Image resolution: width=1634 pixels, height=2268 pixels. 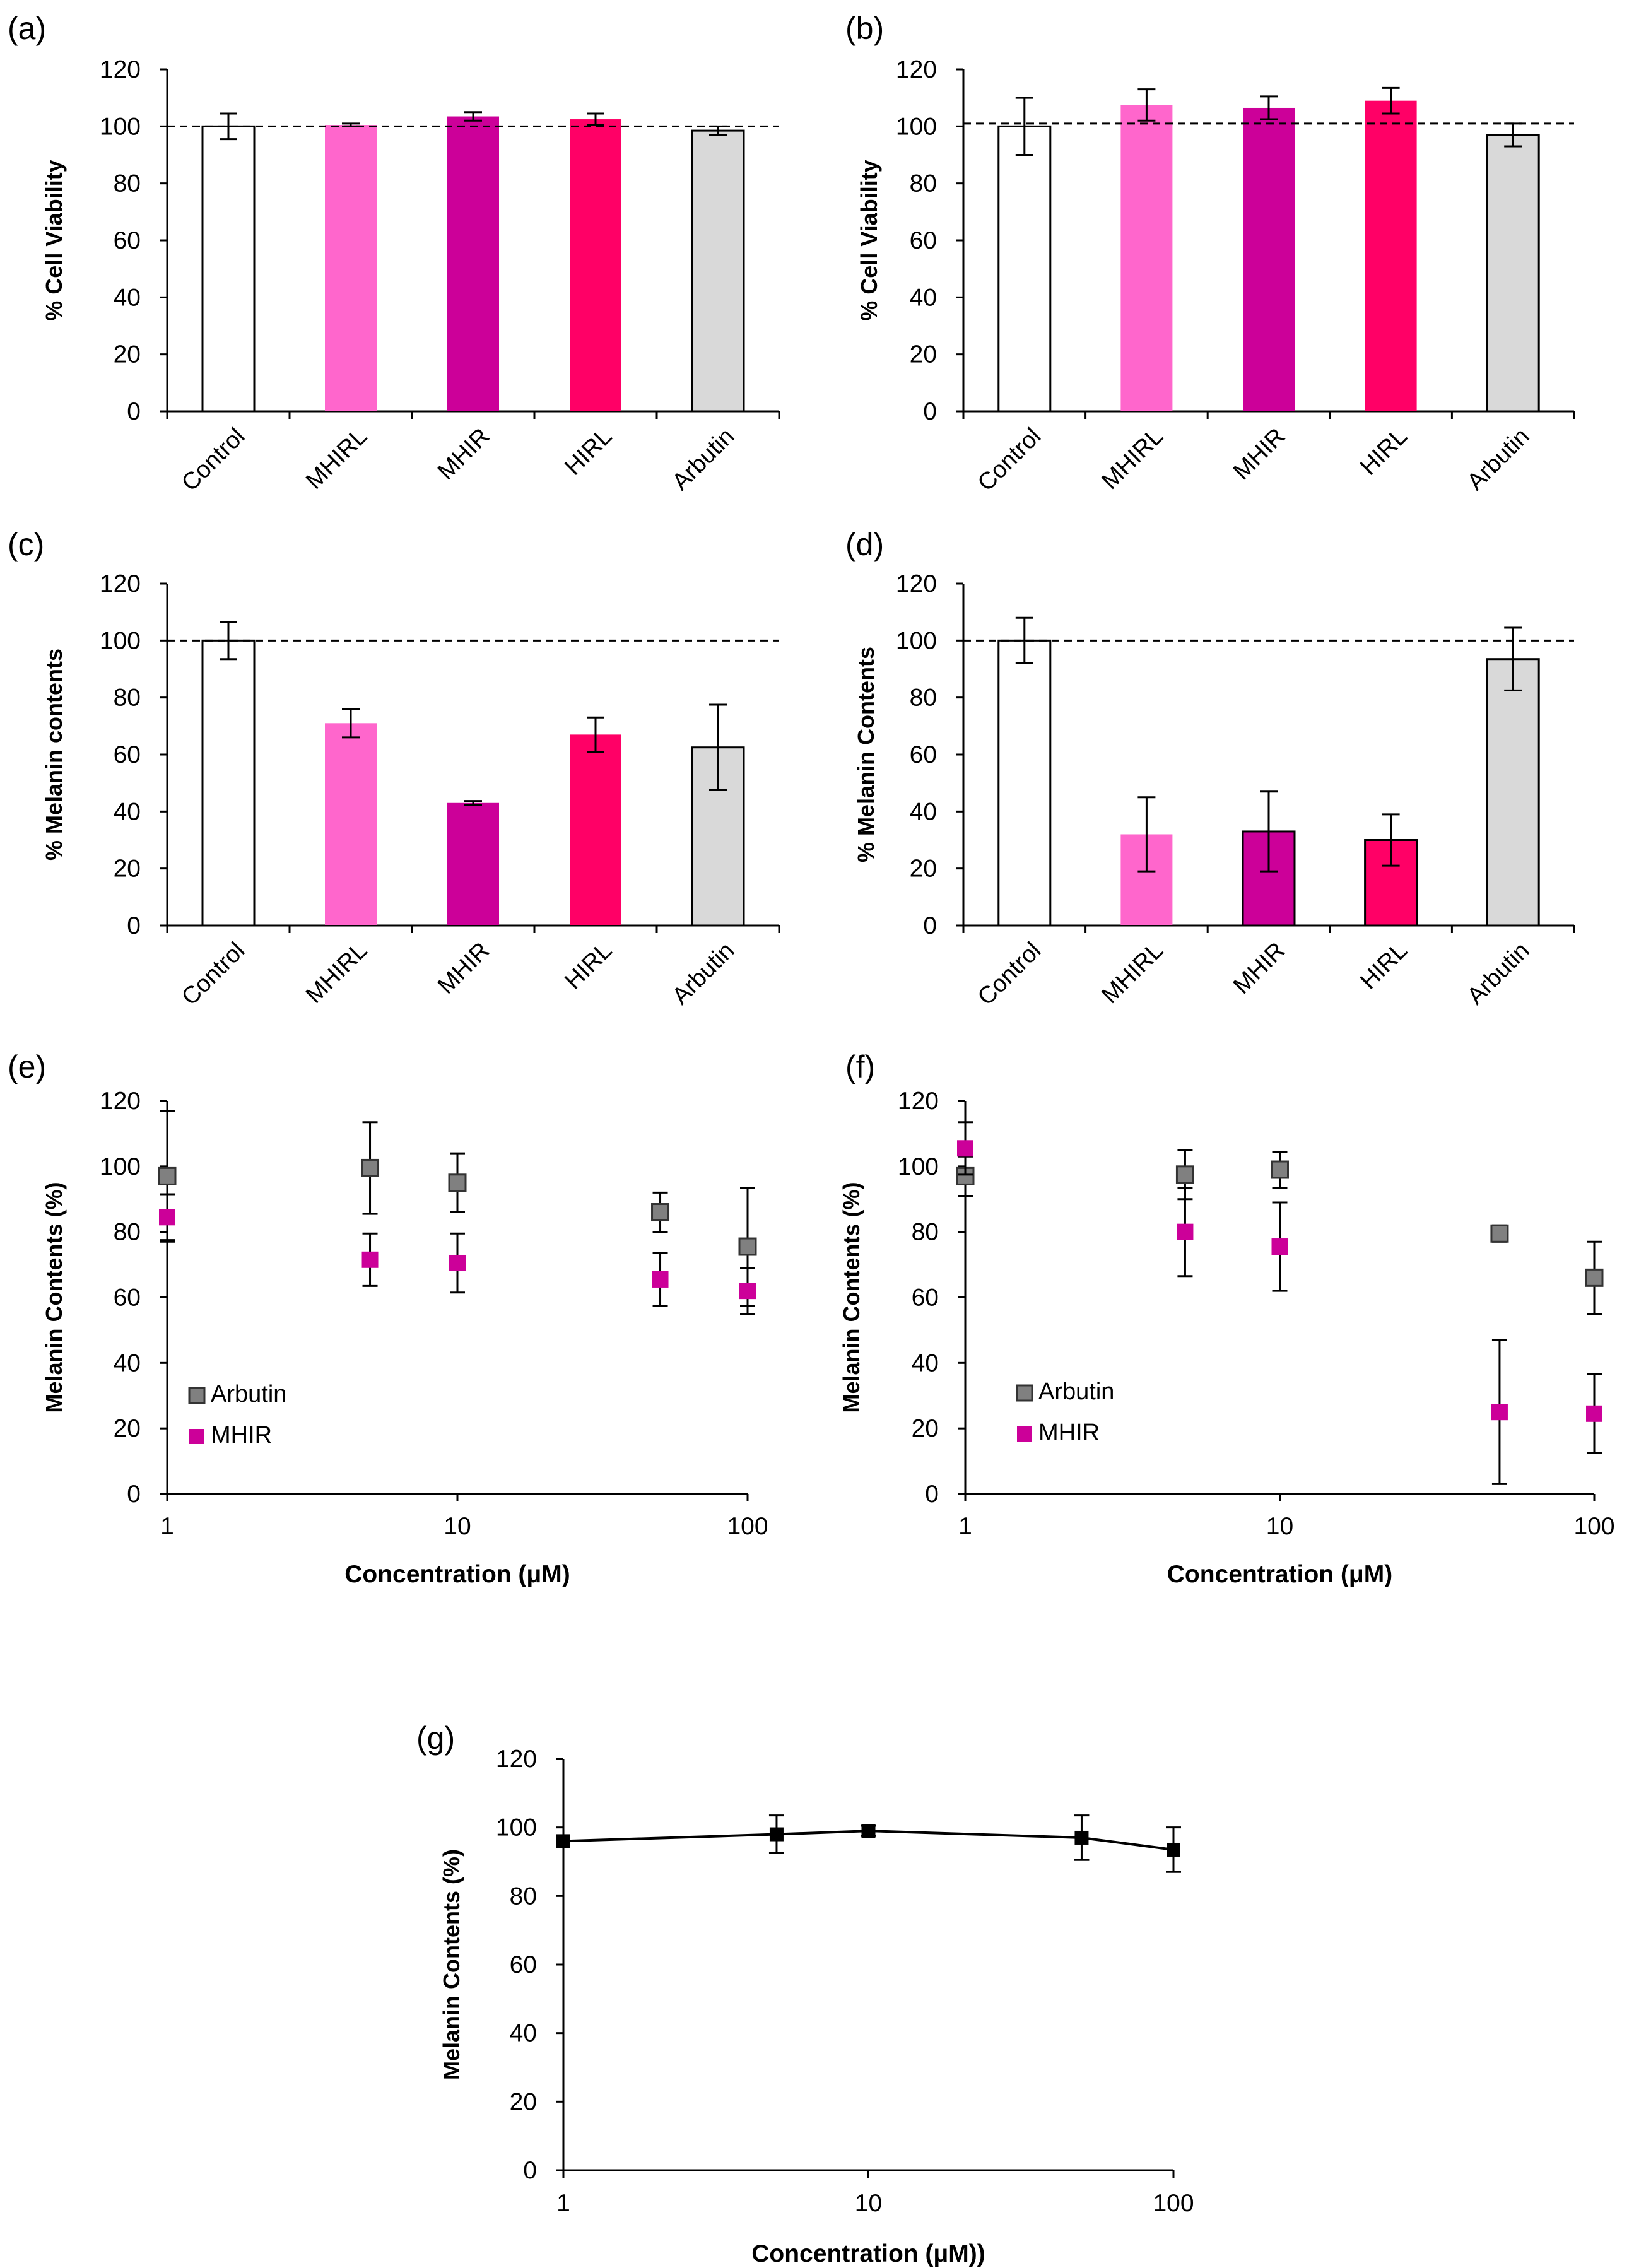 I want to click on panel-label: (e), so click(x=27, y=1066).